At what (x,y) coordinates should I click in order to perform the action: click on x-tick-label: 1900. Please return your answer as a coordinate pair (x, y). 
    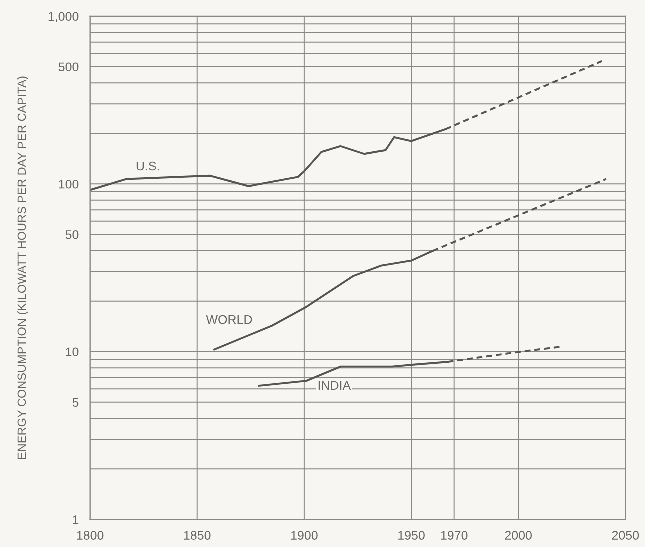
    Looking at the image, I should click on (304, 535).